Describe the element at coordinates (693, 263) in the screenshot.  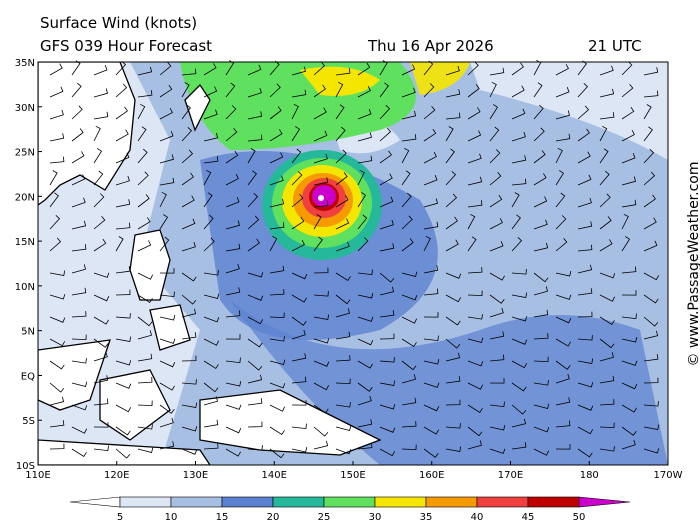
I see `credit: © www.PassageWeather.com` at that location.